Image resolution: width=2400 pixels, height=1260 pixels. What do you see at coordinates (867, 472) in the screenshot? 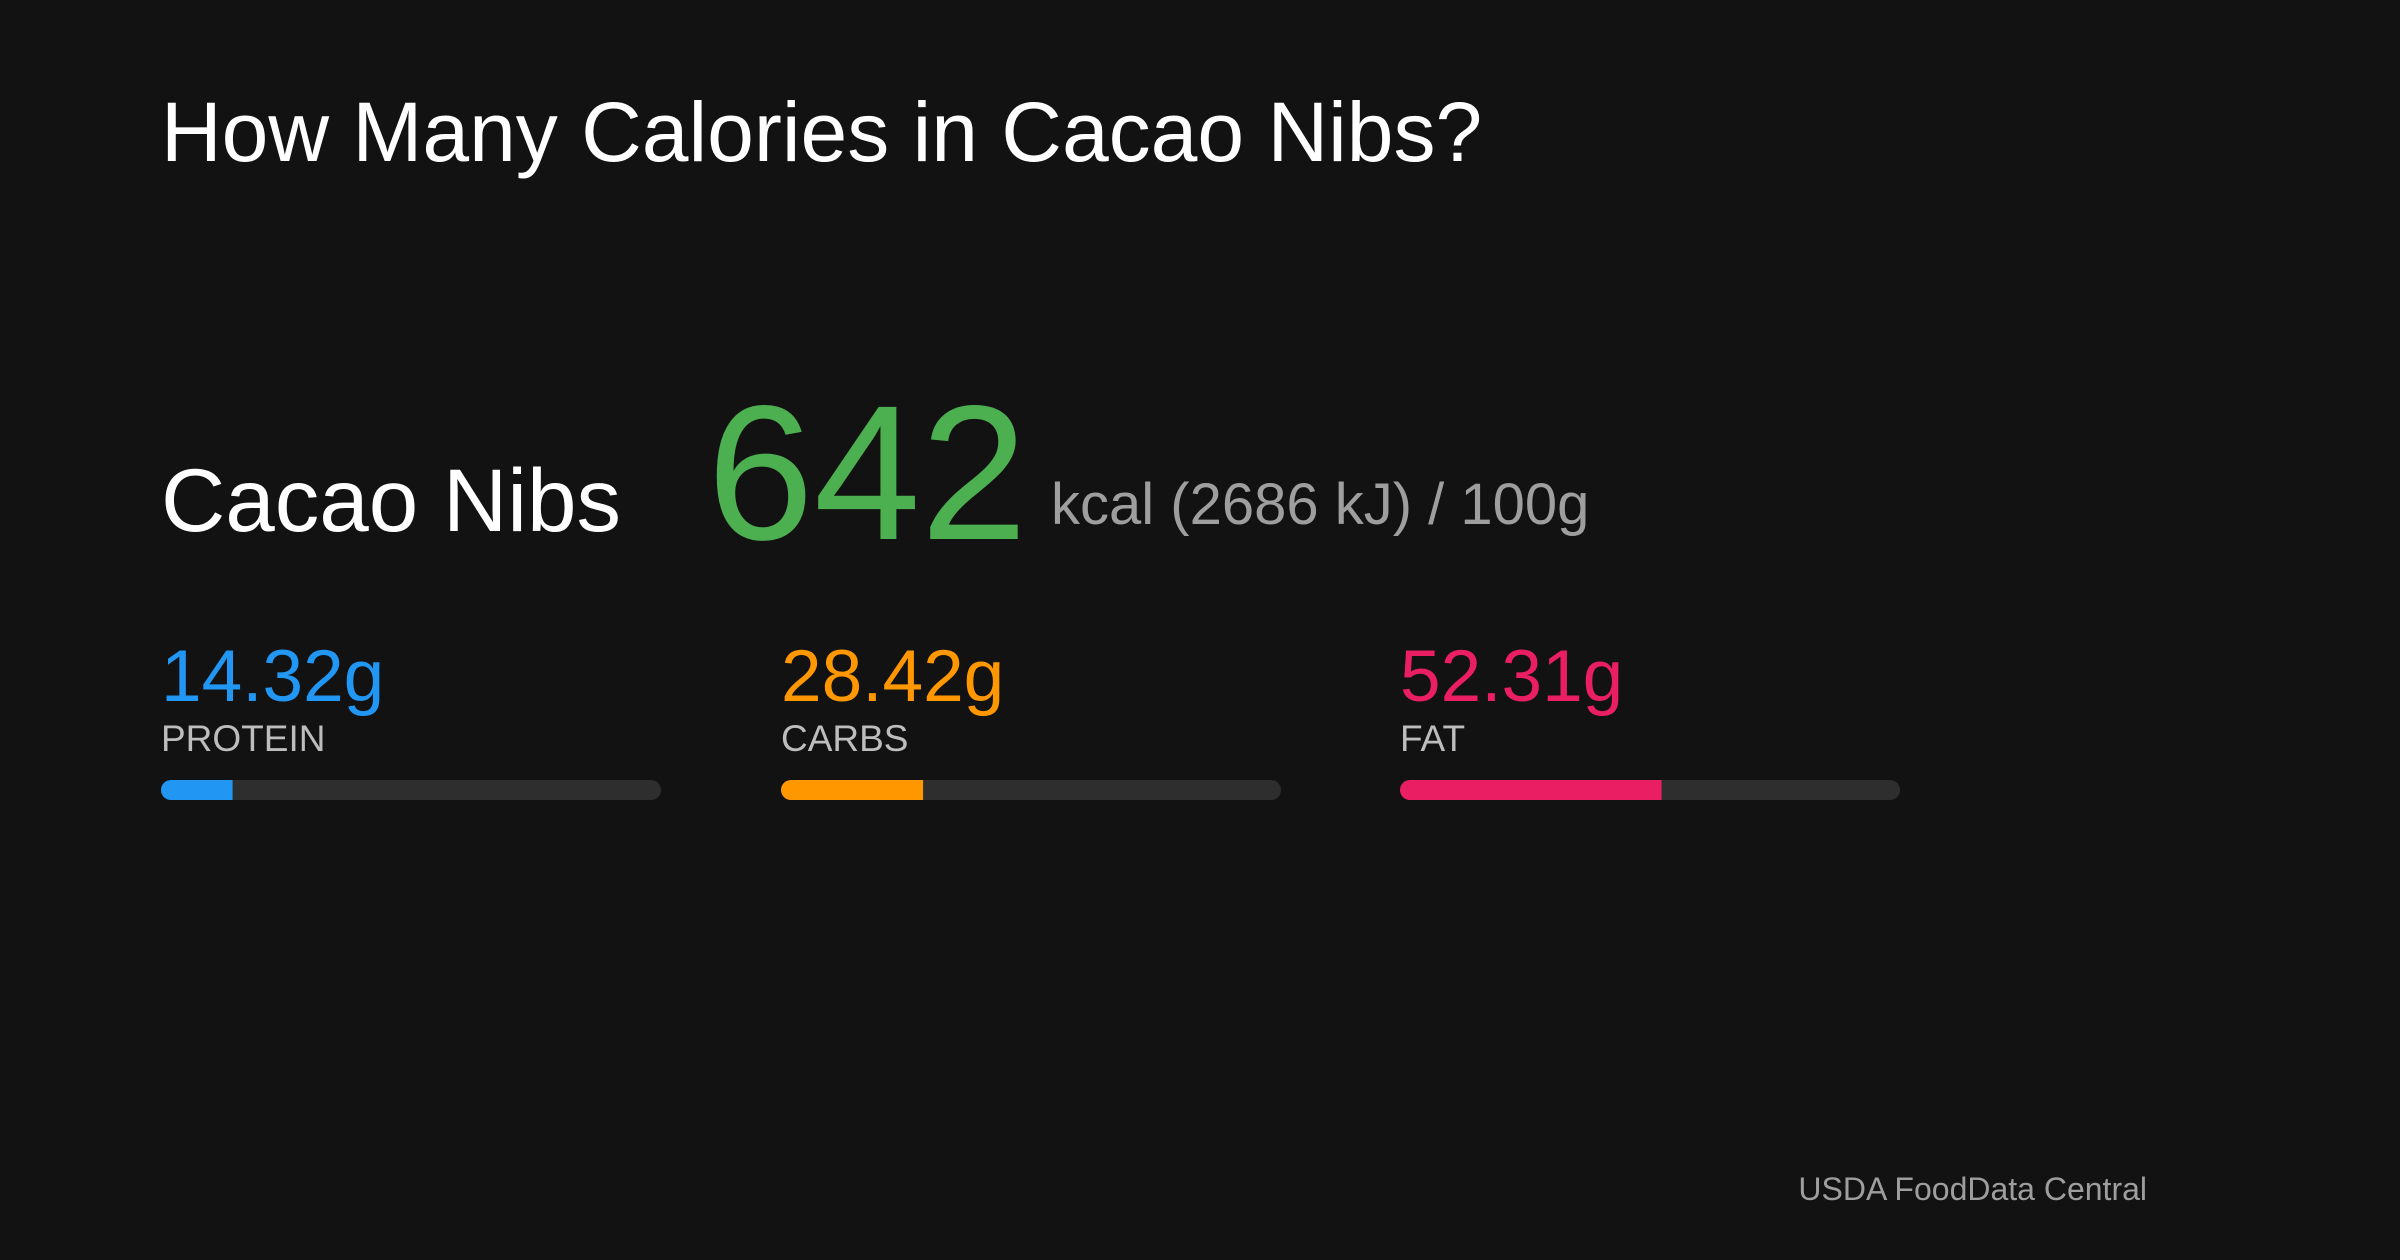
I see `calories: 642` at bounding box center [867, 472].